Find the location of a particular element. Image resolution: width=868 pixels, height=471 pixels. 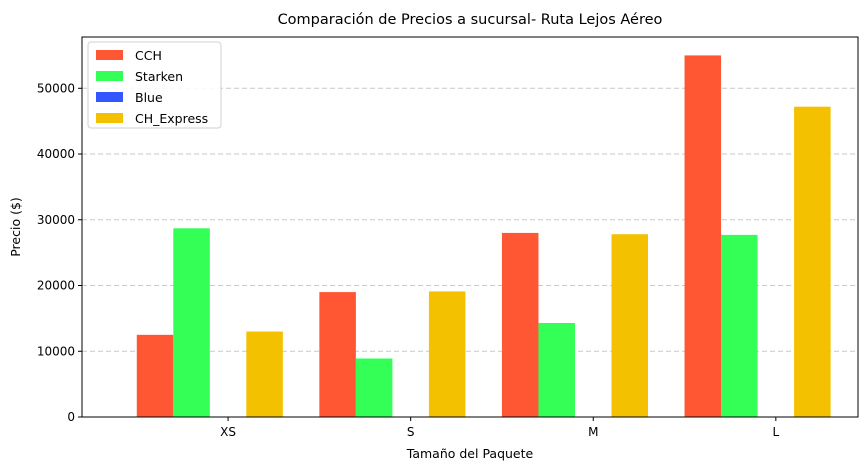

legend-swatch-ch_express is located at coordinates (109, 118).